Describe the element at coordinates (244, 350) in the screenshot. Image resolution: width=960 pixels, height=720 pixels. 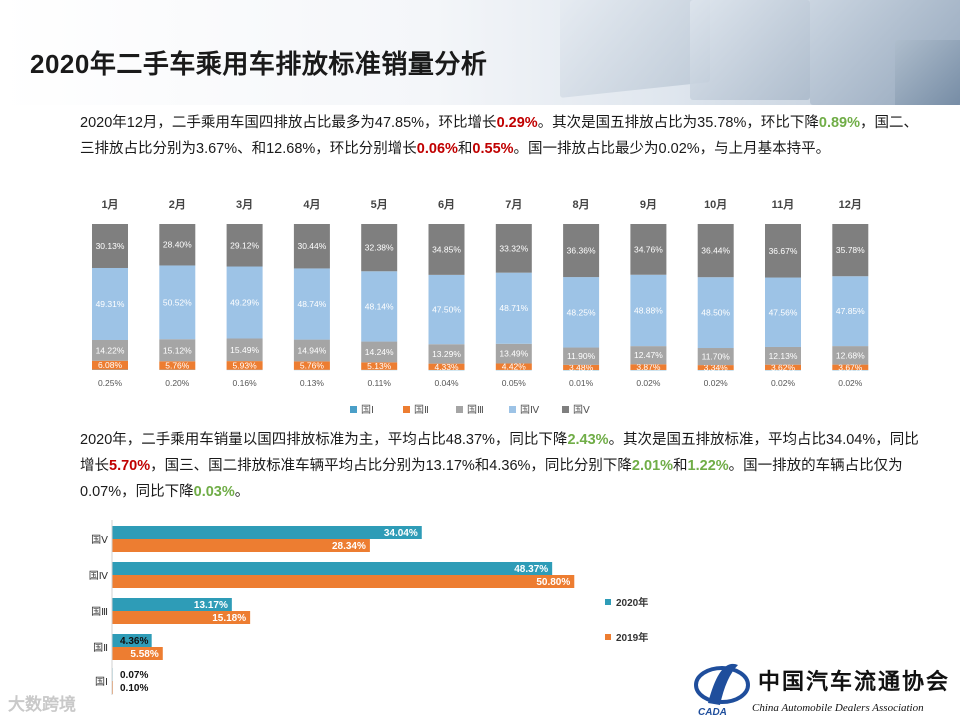
I see `data-label: 15.49%` at that location.